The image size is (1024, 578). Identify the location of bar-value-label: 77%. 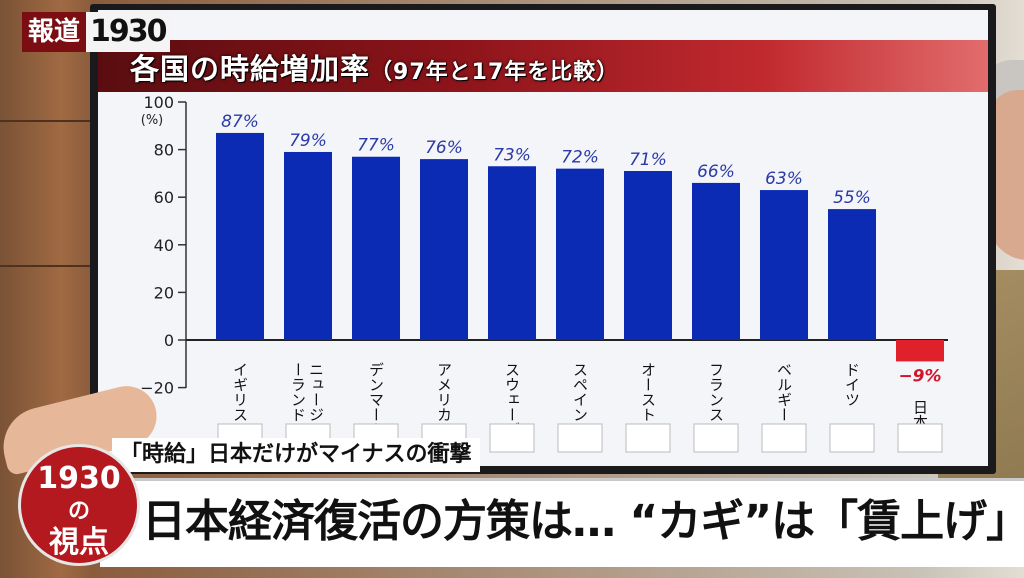
(376, 146).